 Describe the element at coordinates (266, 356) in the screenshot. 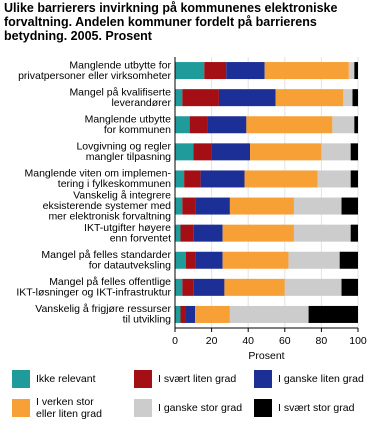

I see `x-axis-label: Prosent` at that location.